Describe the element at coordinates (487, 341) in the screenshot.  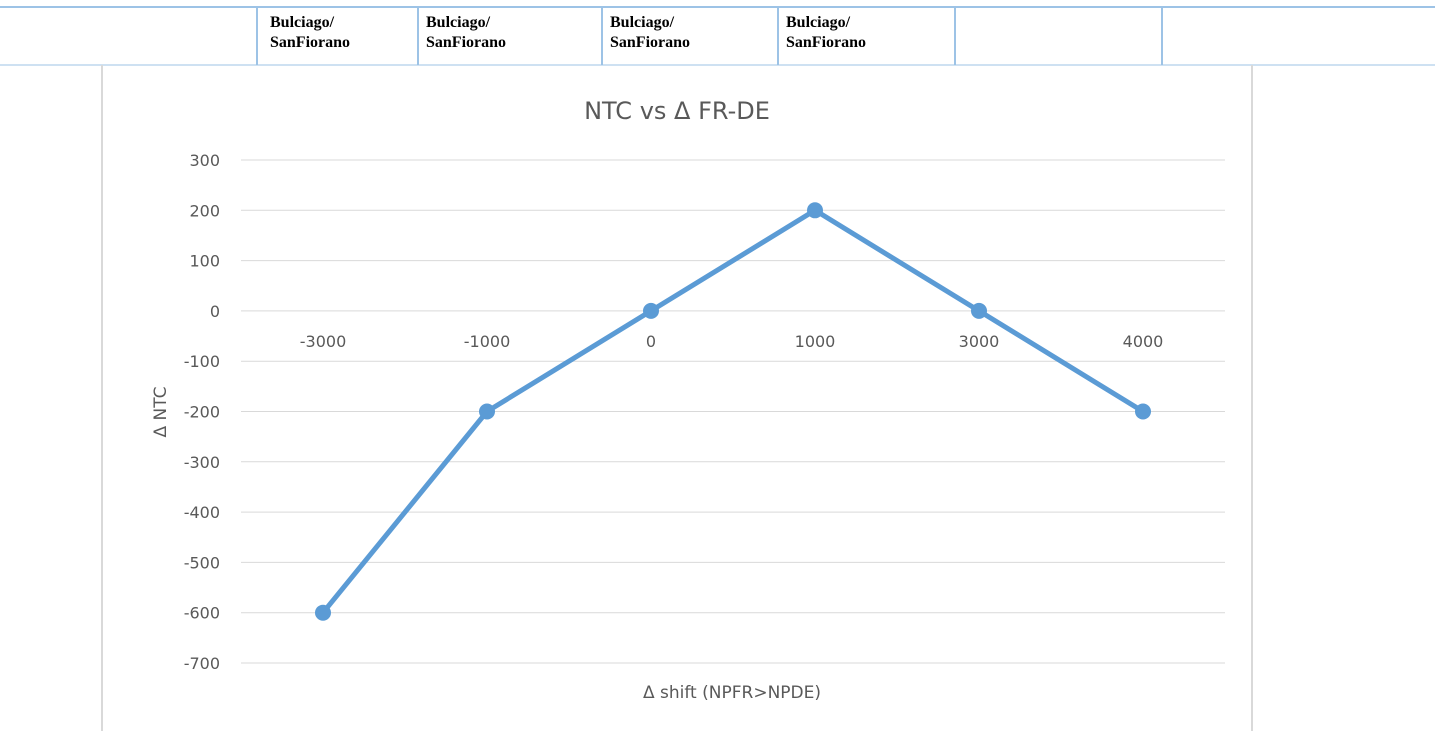
I see `x-tick-label: -1000` at that location.